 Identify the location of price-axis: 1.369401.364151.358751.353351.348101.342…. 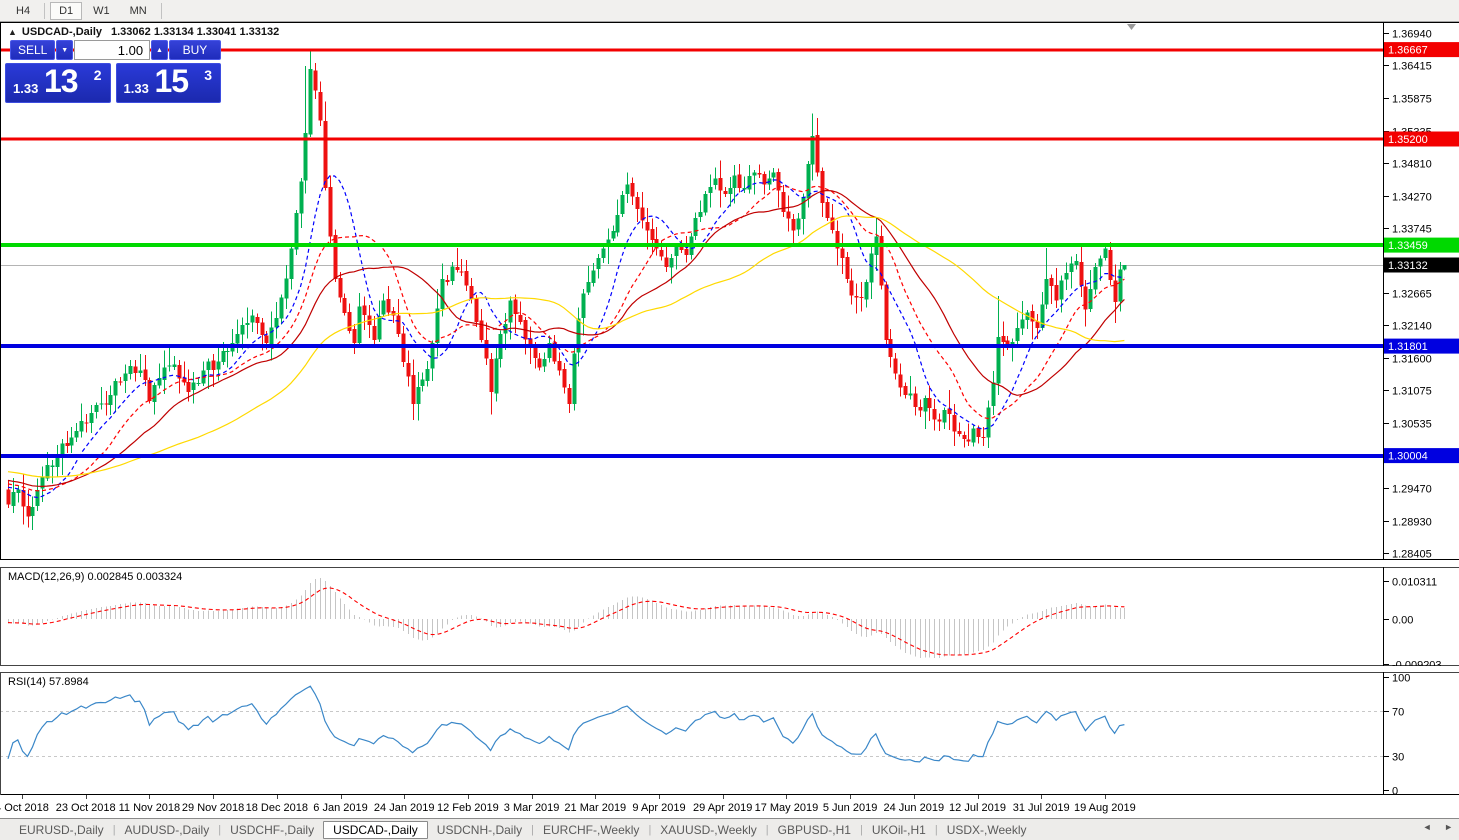
(1421, 294).